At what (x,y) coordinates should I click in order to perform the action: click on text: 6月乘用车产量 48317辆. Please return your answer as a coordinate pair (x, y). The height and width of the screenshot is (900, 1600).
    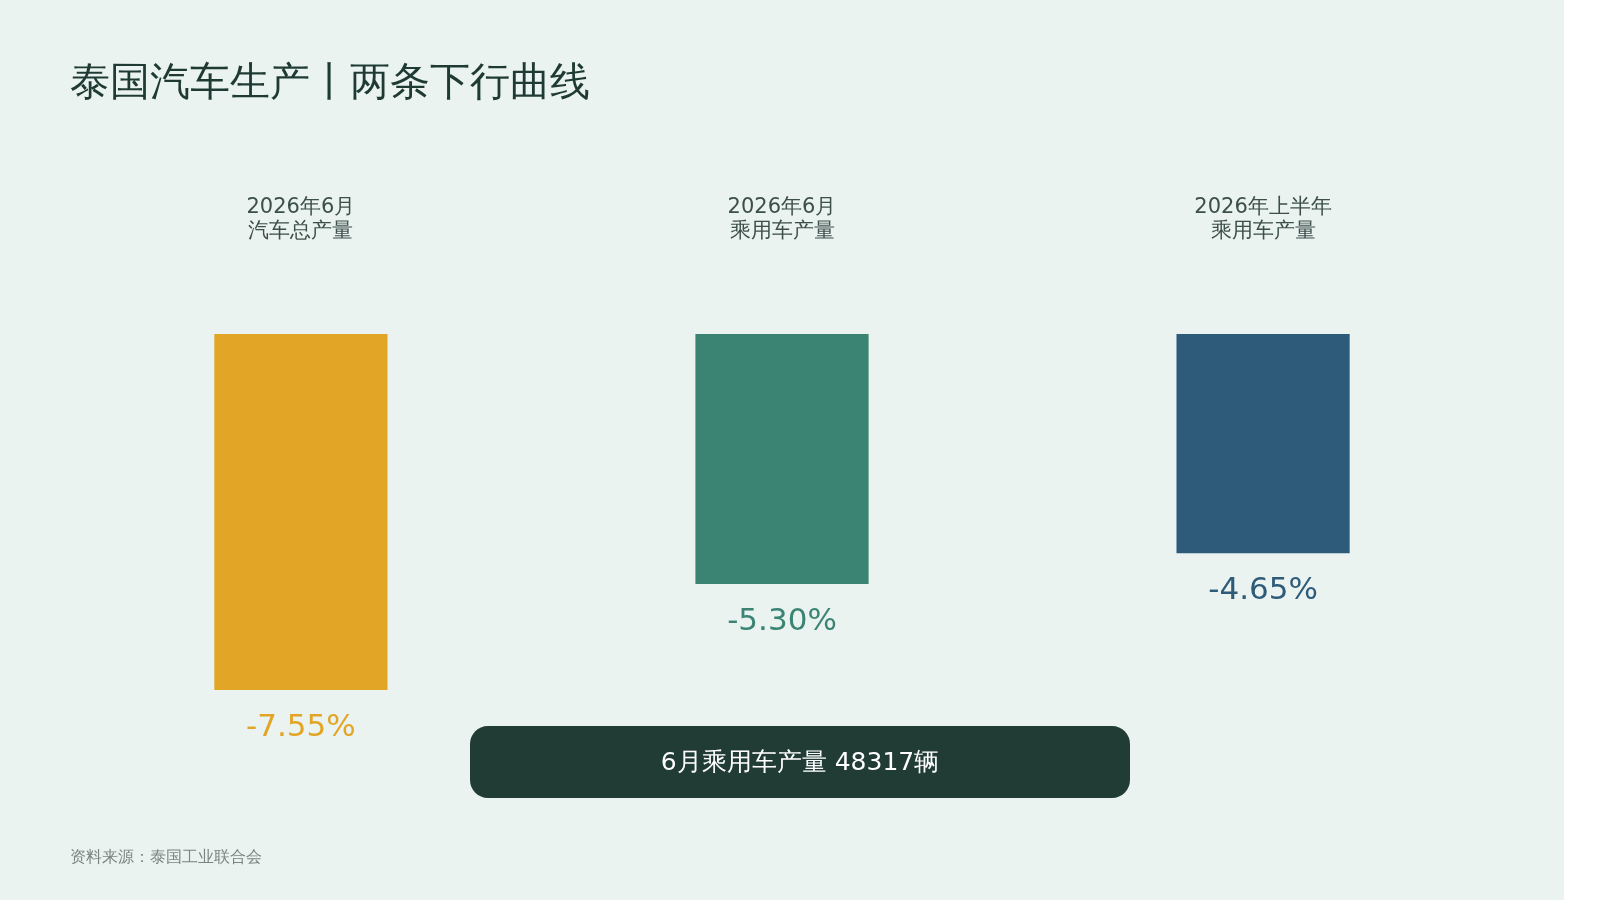
    Looking at the image, I should click on (800, 761).